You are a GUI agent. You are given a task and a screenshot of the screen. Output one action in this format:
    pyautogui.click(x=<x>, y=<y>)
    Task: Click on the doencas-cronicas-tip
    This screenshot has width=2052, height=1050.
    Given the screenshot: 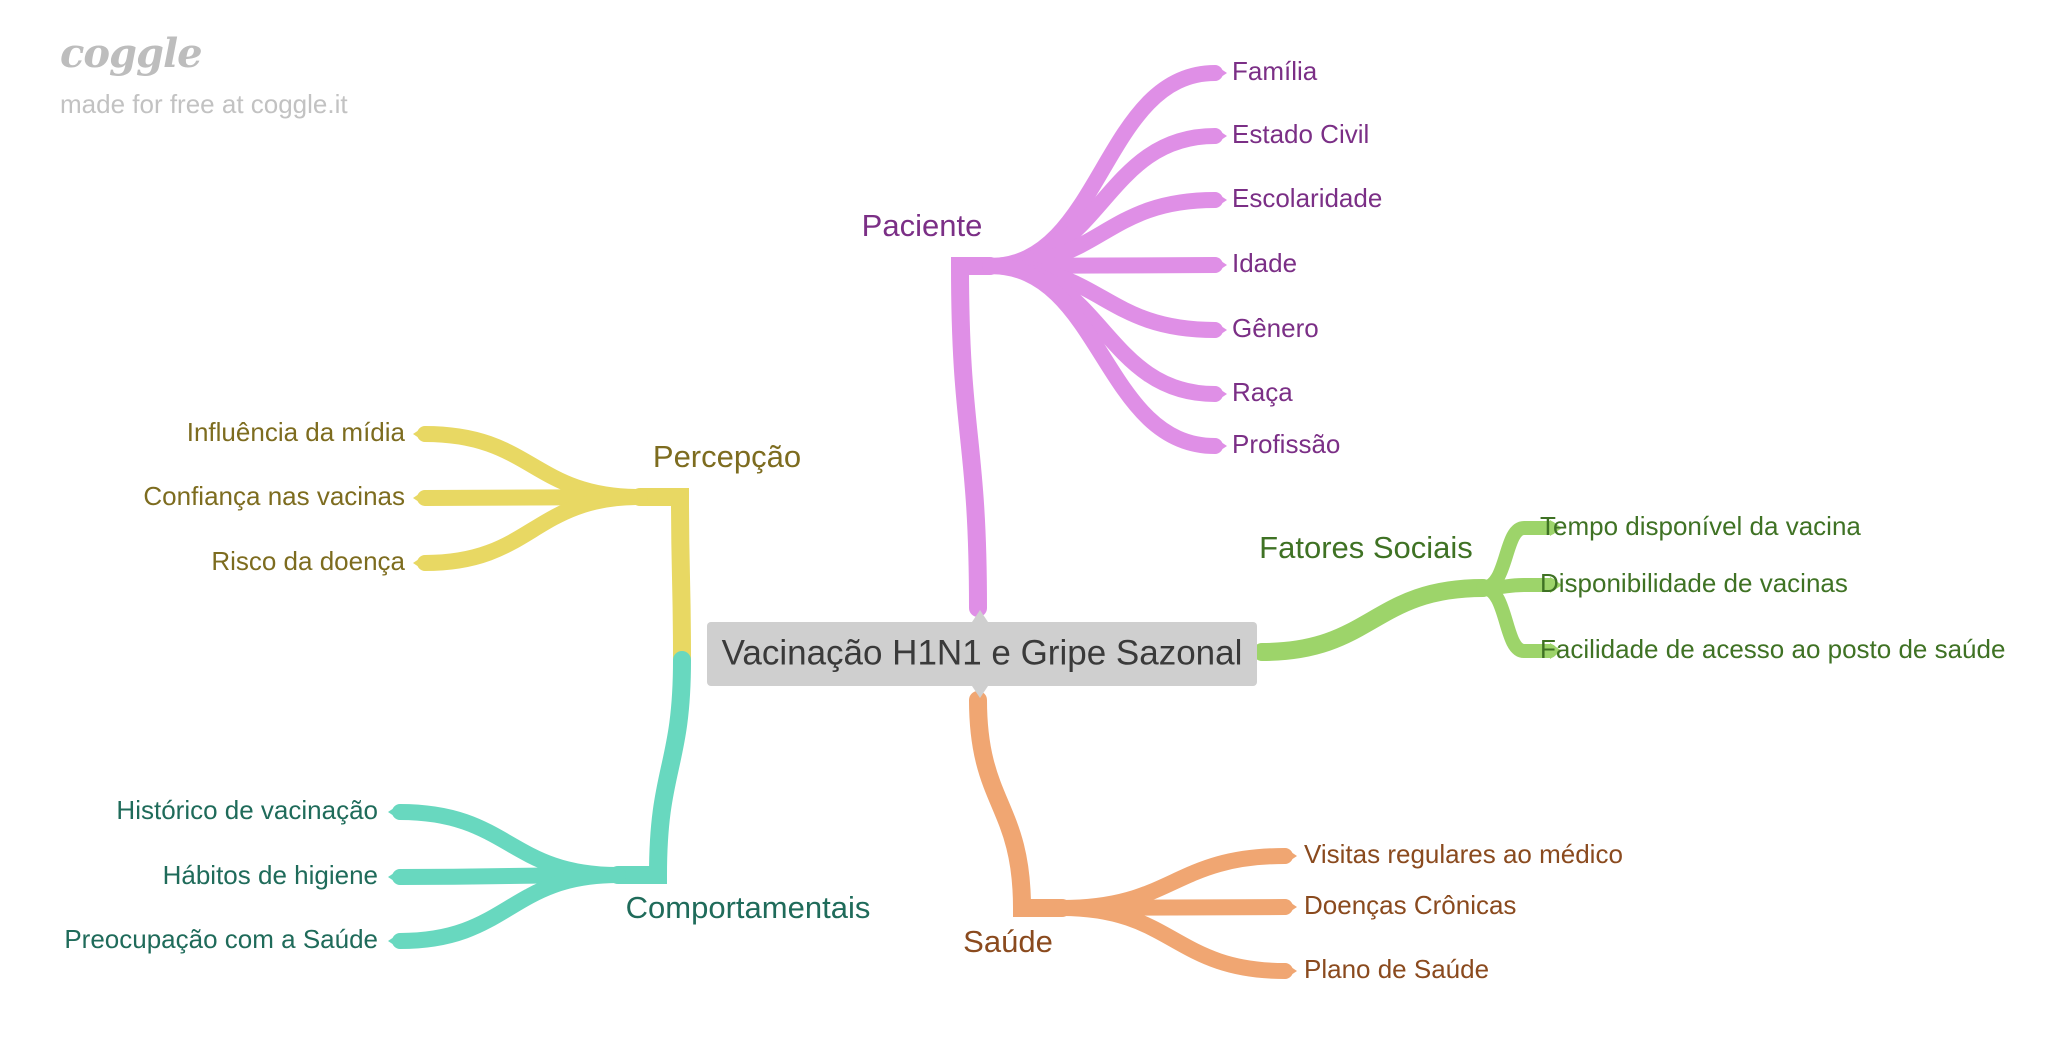 What is the action you would take?
    pyautogui.click(x=1291, y=907)
    